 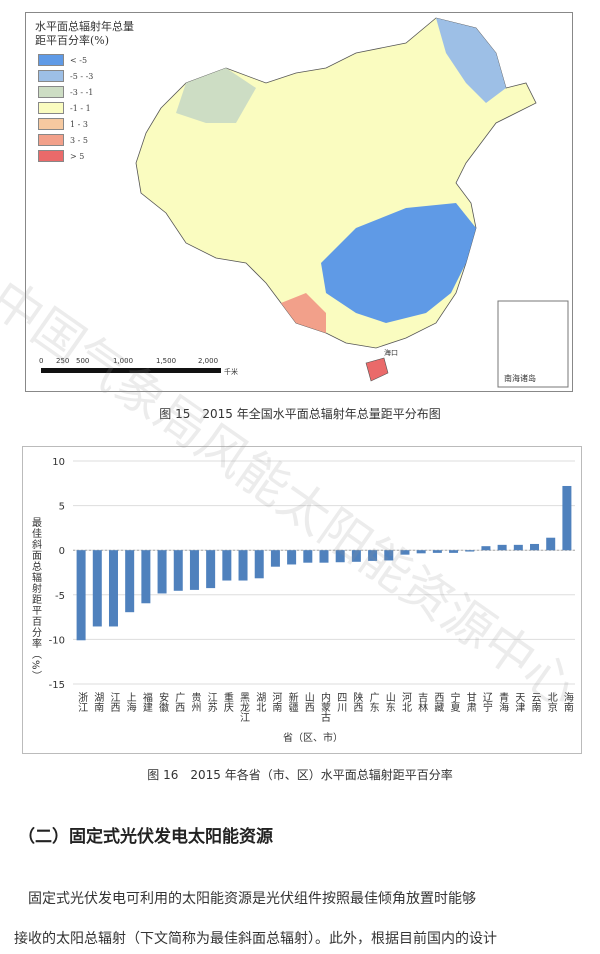 What do you see at coordinates (231, 371) in the screenshot?
I see `svg-text: 千米` at bounding box center [231, 371].